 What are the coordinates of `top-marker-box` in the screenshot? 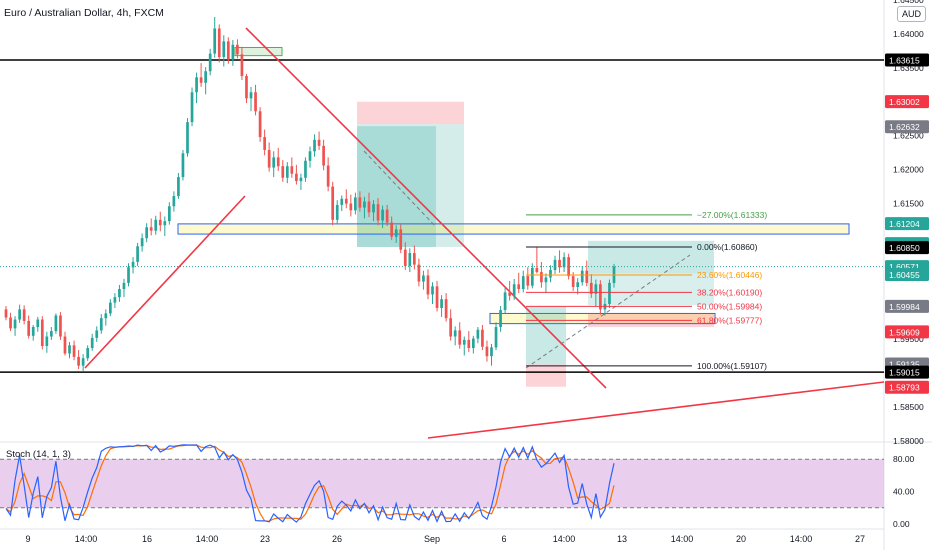 It's located at (258, 51).